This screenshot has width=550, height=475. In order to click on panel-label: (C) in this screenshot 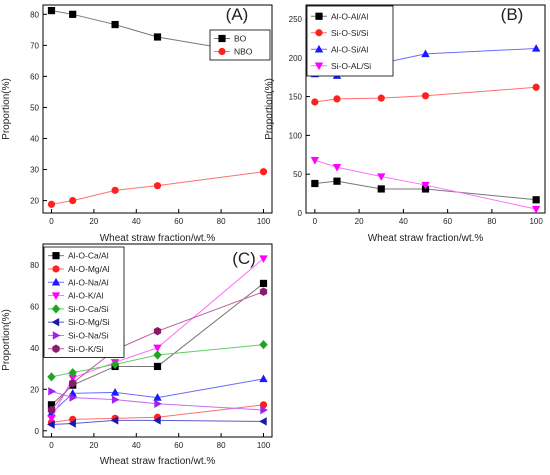, I will do `click(244, 258)`.